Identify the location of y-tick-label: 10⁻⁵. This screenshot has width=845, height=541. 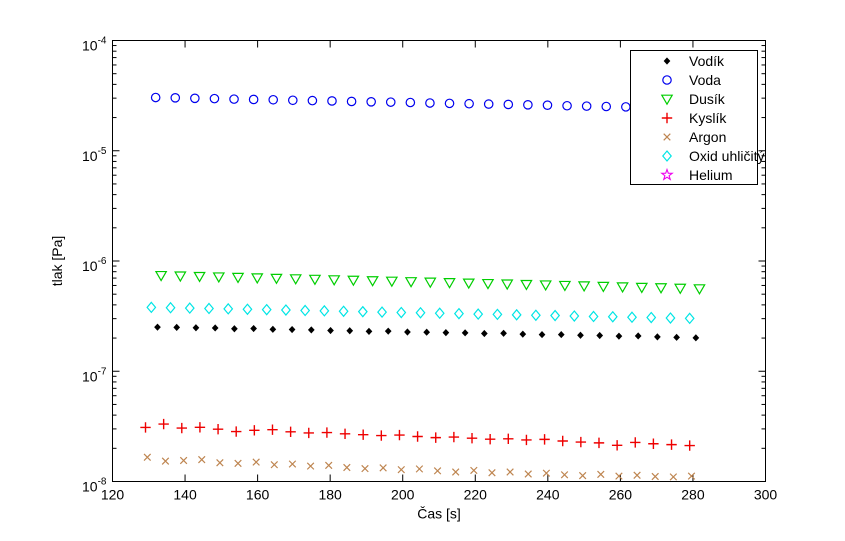
(94, 155).